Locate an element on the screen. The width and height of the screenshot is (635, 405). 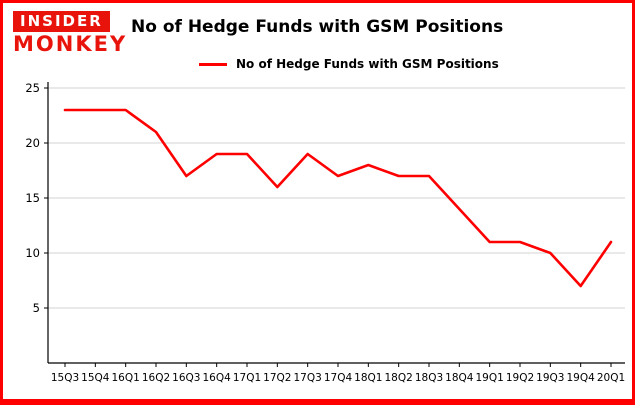
y-tick-label: 20 is located at coordinates (32, 143).